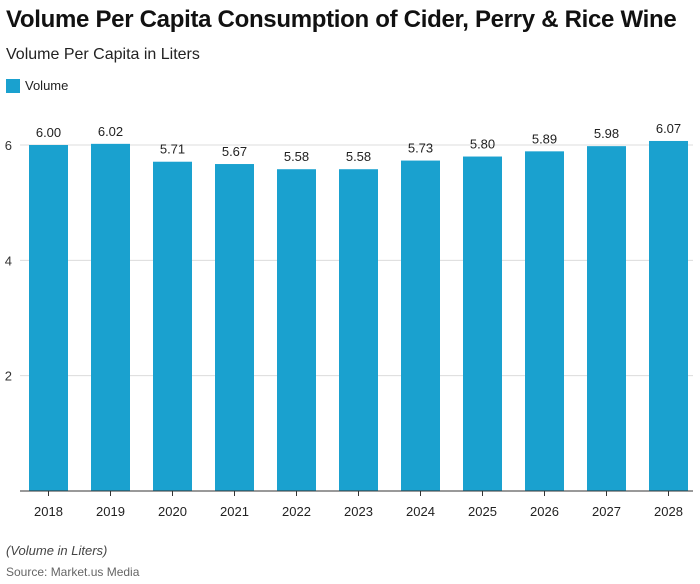 The height and width of the screenshot is (584, 700). What do you see at coordinates (358, 511) in the screenshot?
I see `x-tick-label: 2023` at bounding box center [358, 511].